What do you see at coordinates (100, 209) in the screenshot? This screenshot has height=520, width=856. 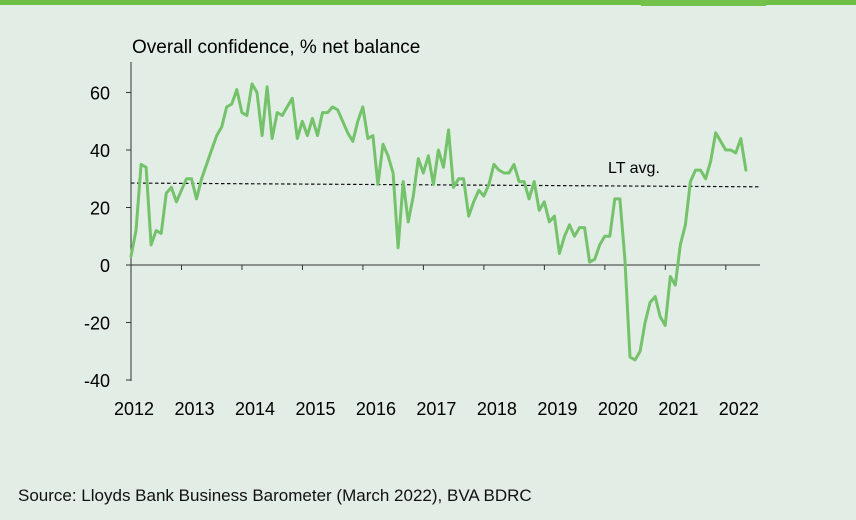 I see `y-tick-label: 20` at bounding box center [100, 209].